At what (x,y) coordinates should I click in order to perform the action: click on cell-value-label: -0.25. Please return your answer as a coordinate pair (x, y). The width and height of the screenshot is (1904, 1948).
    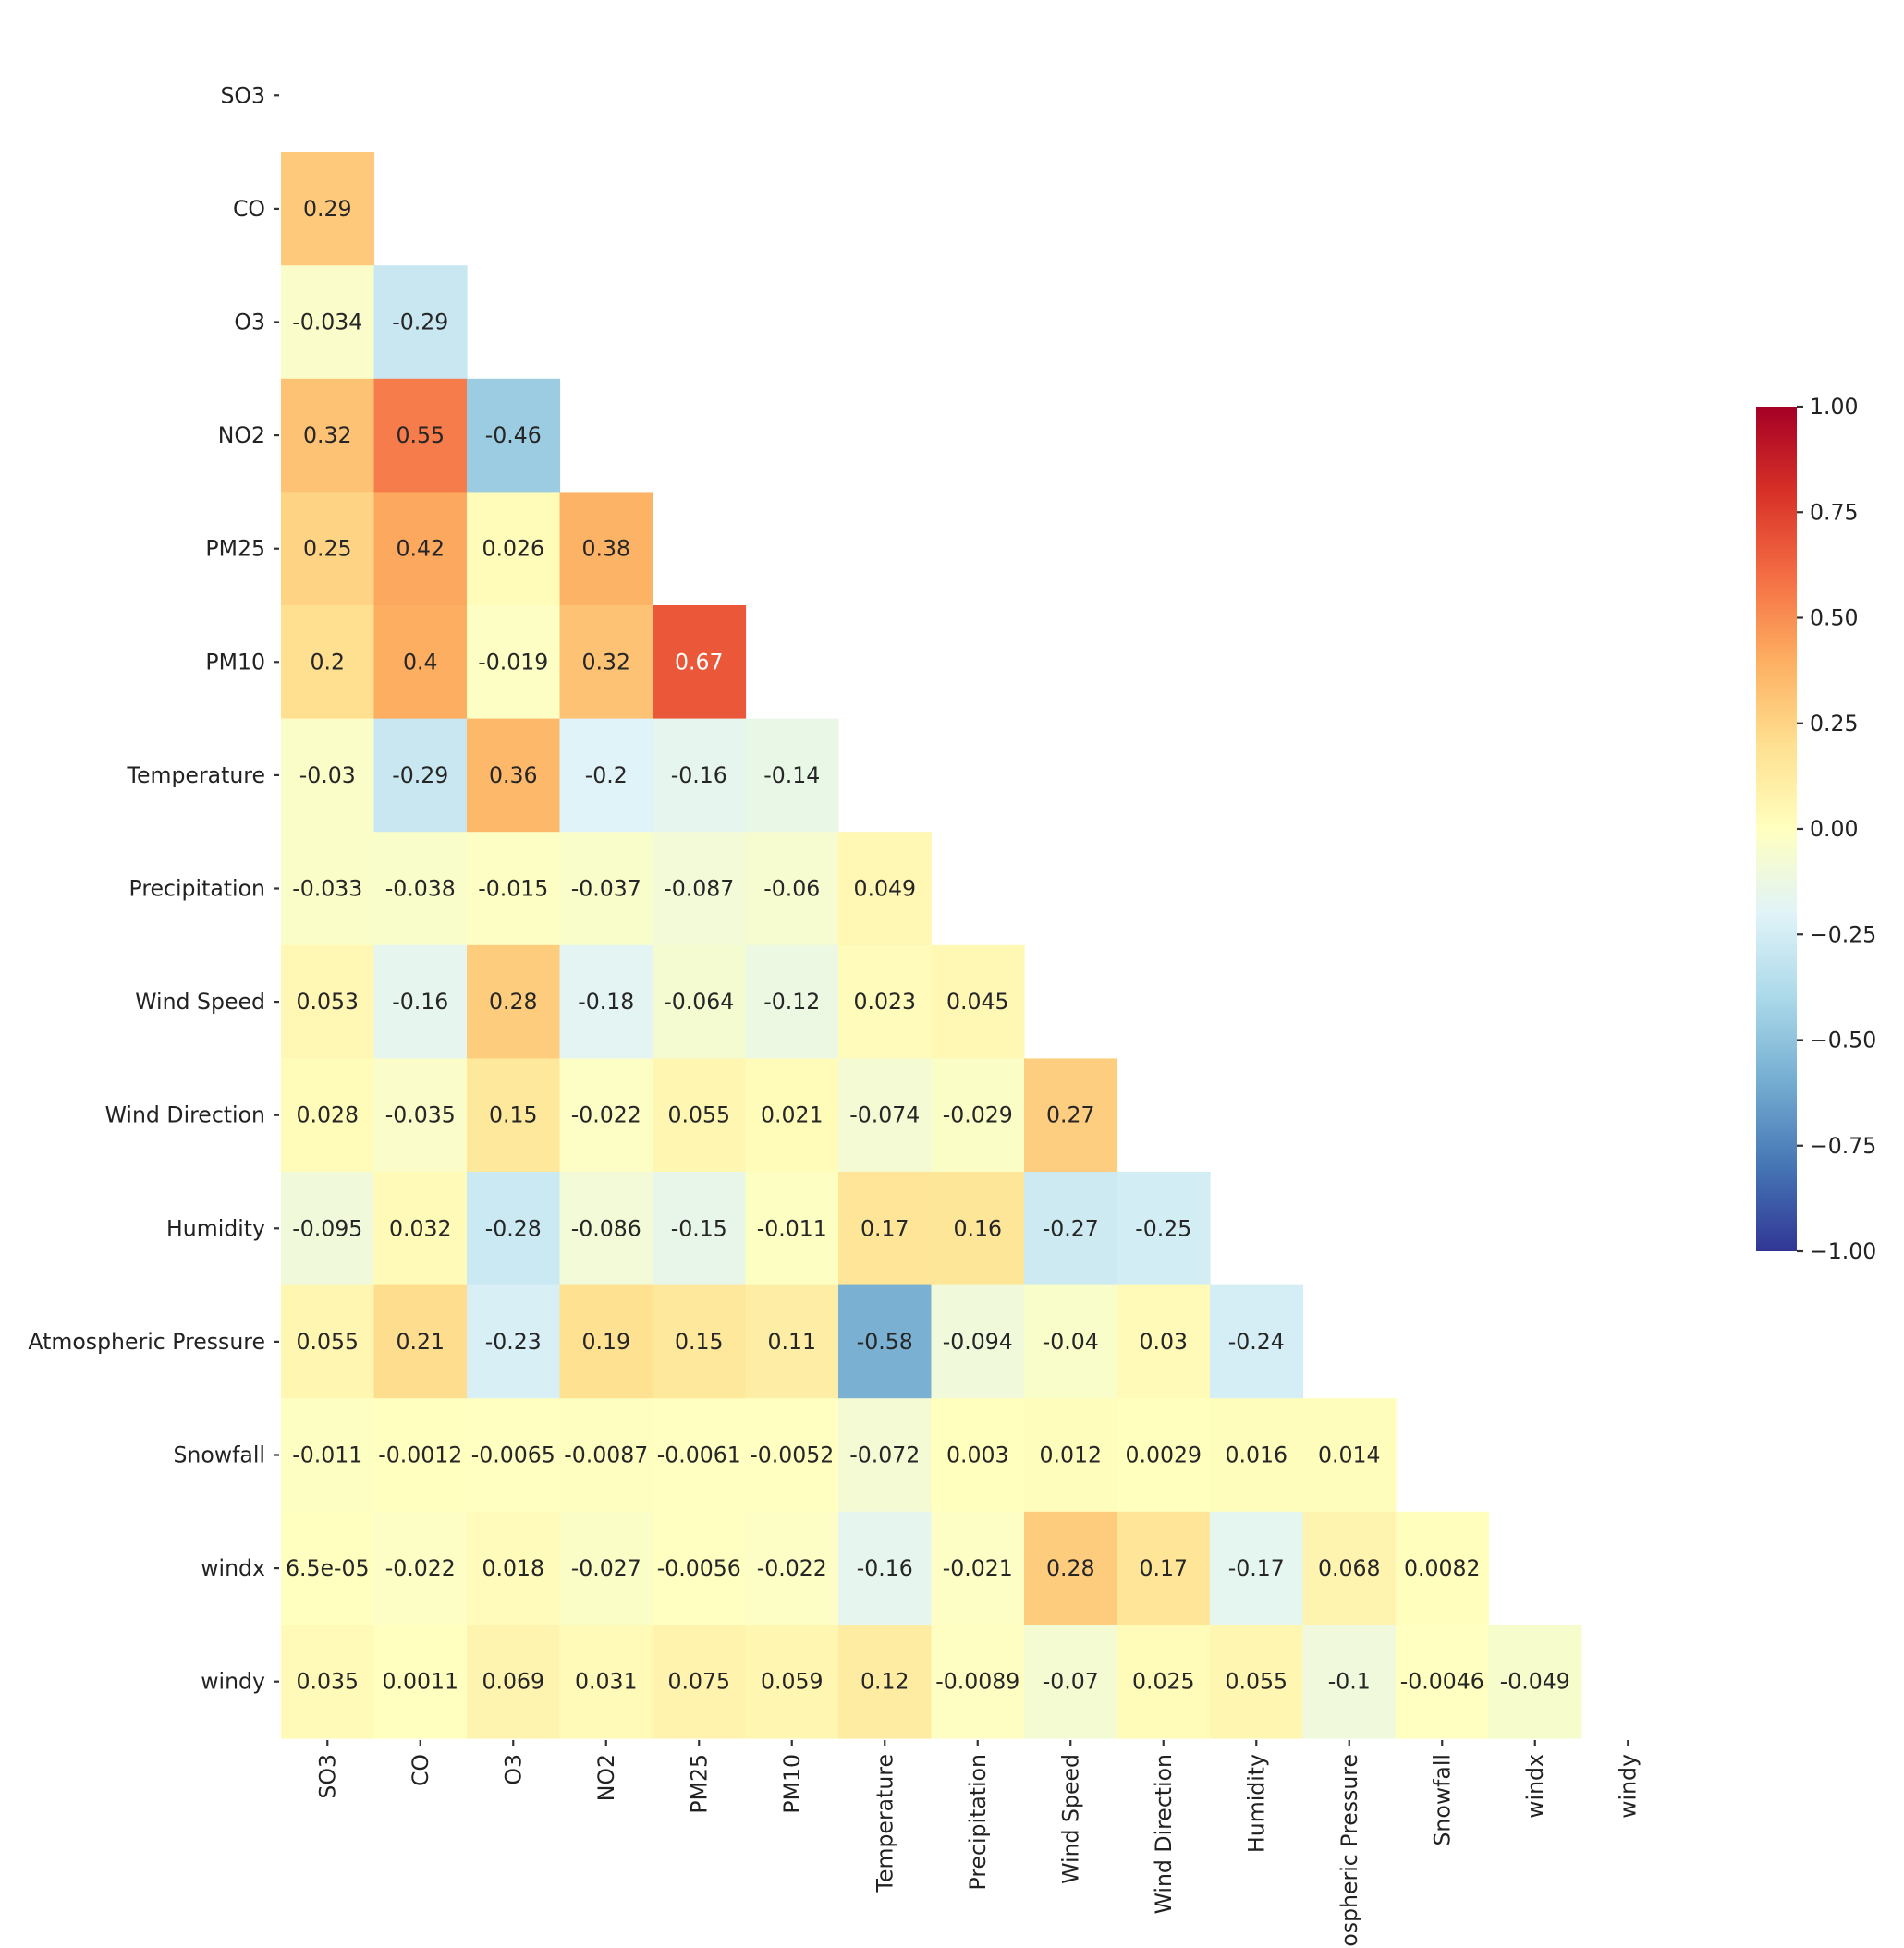
    Looking at the image, I should click on (1163, 1228).